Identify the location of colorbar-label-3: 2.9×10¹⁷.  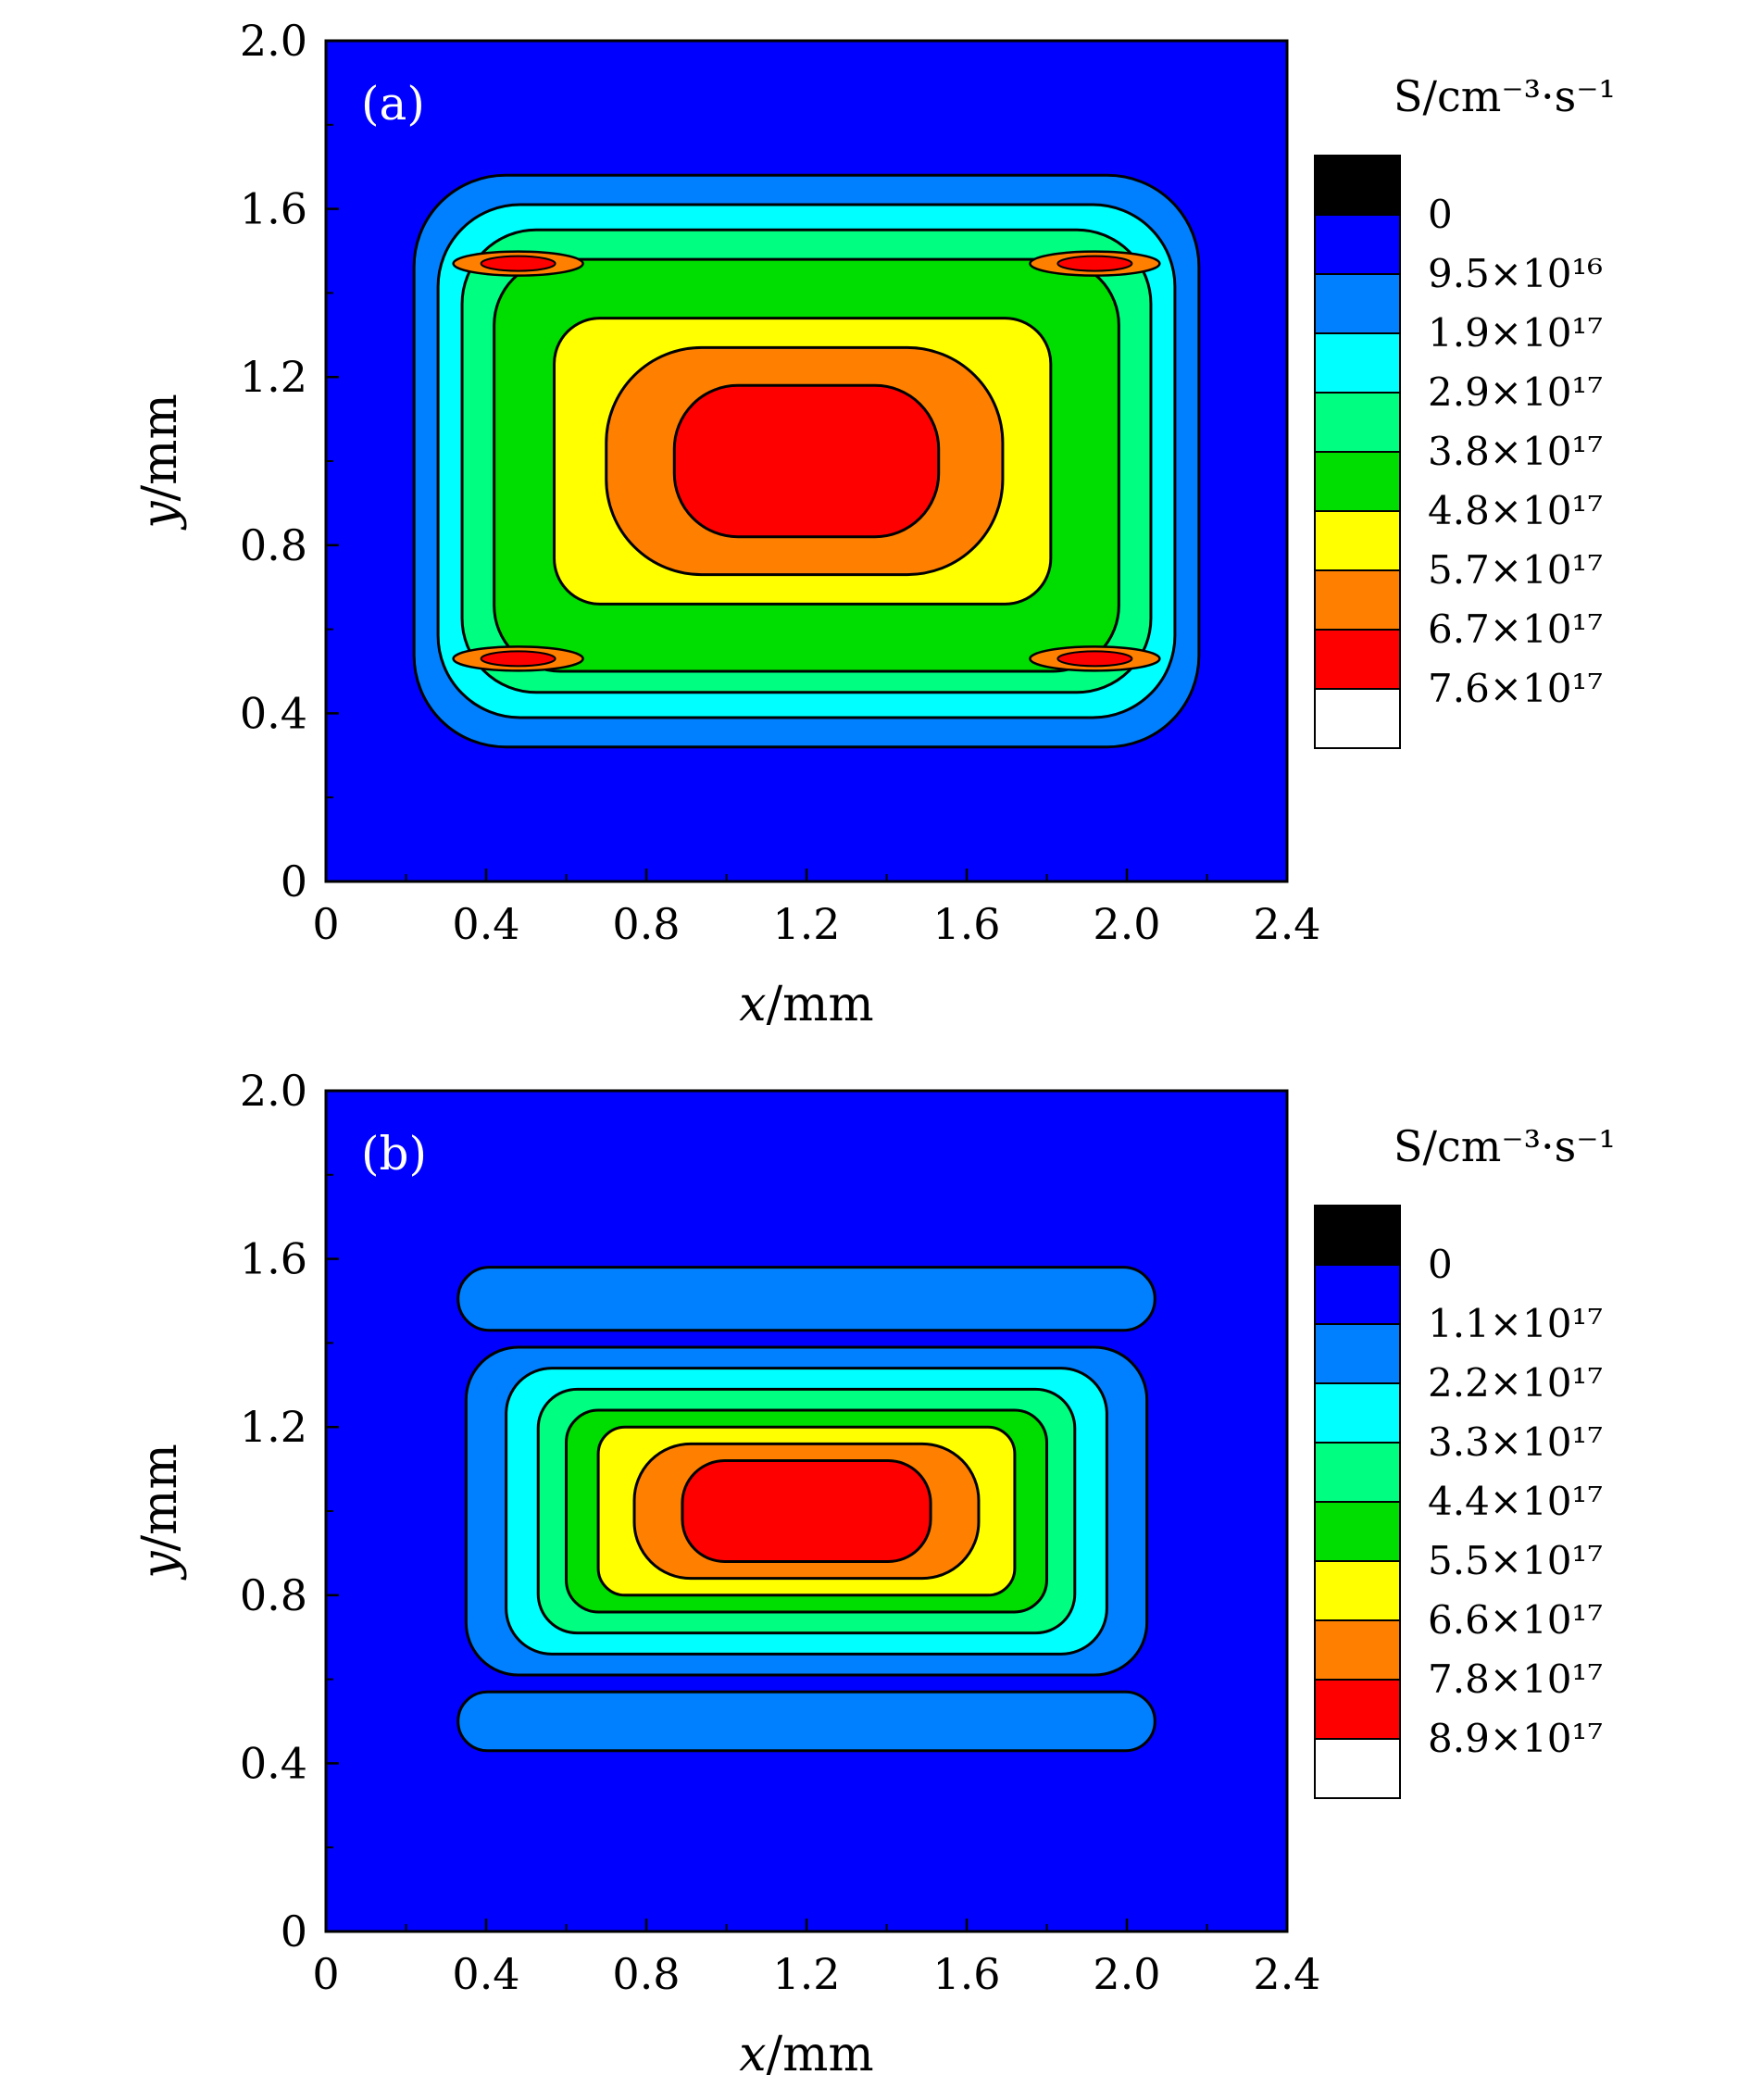
(1515, 392).